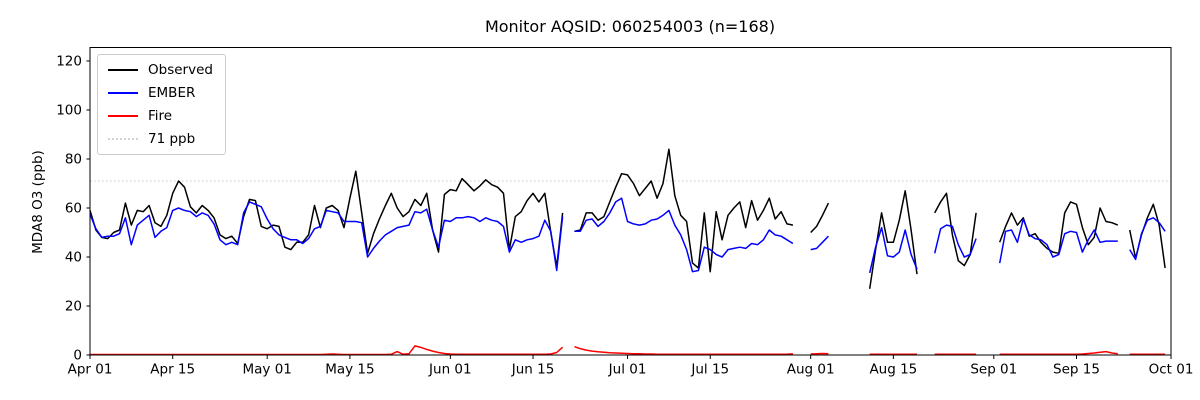  I want to click on y-tick-label: 0, so click(77, 356).